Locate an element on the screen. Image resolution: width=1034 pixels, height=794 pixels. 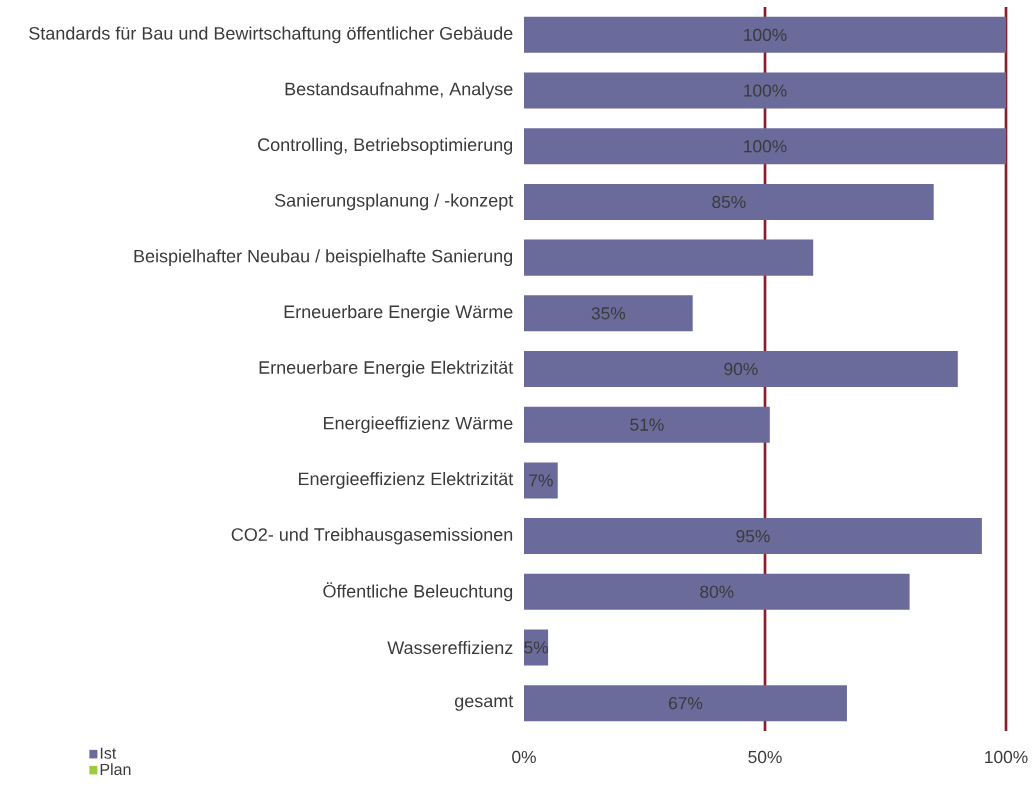
data-label: 95% is located at coordinates (753, 536).